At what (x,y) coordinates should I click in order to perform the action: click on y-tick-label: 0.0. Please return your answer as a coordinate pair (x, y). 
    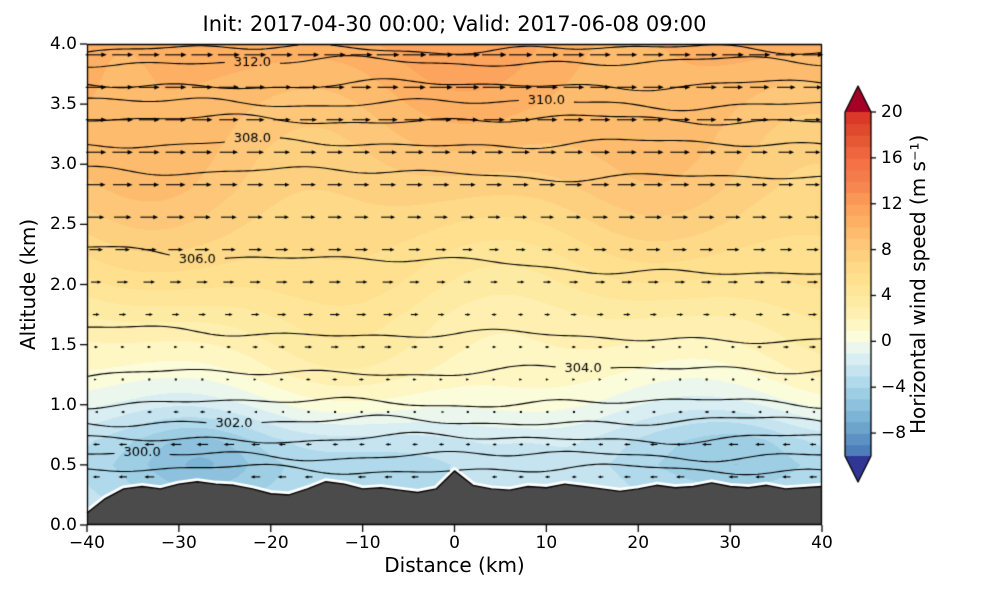
    Looking at the image, I should click on (63, 525).